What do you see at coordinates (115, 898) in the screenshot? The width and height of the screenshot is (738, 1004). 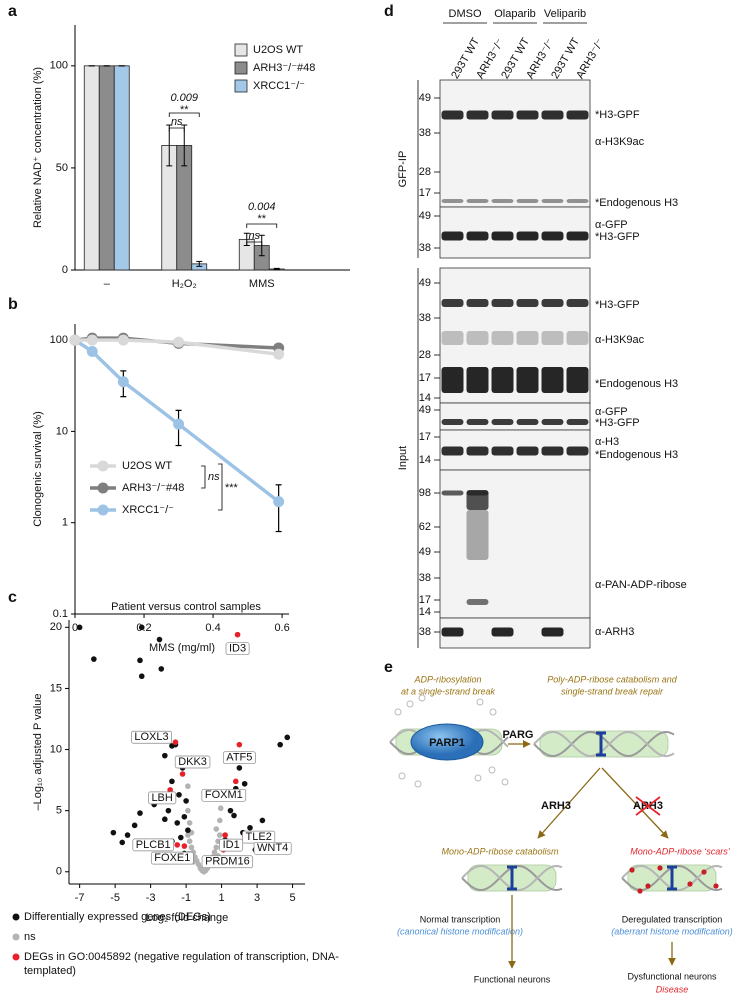 I see `x-tick-label: -5` at bounding box center [115, 898].